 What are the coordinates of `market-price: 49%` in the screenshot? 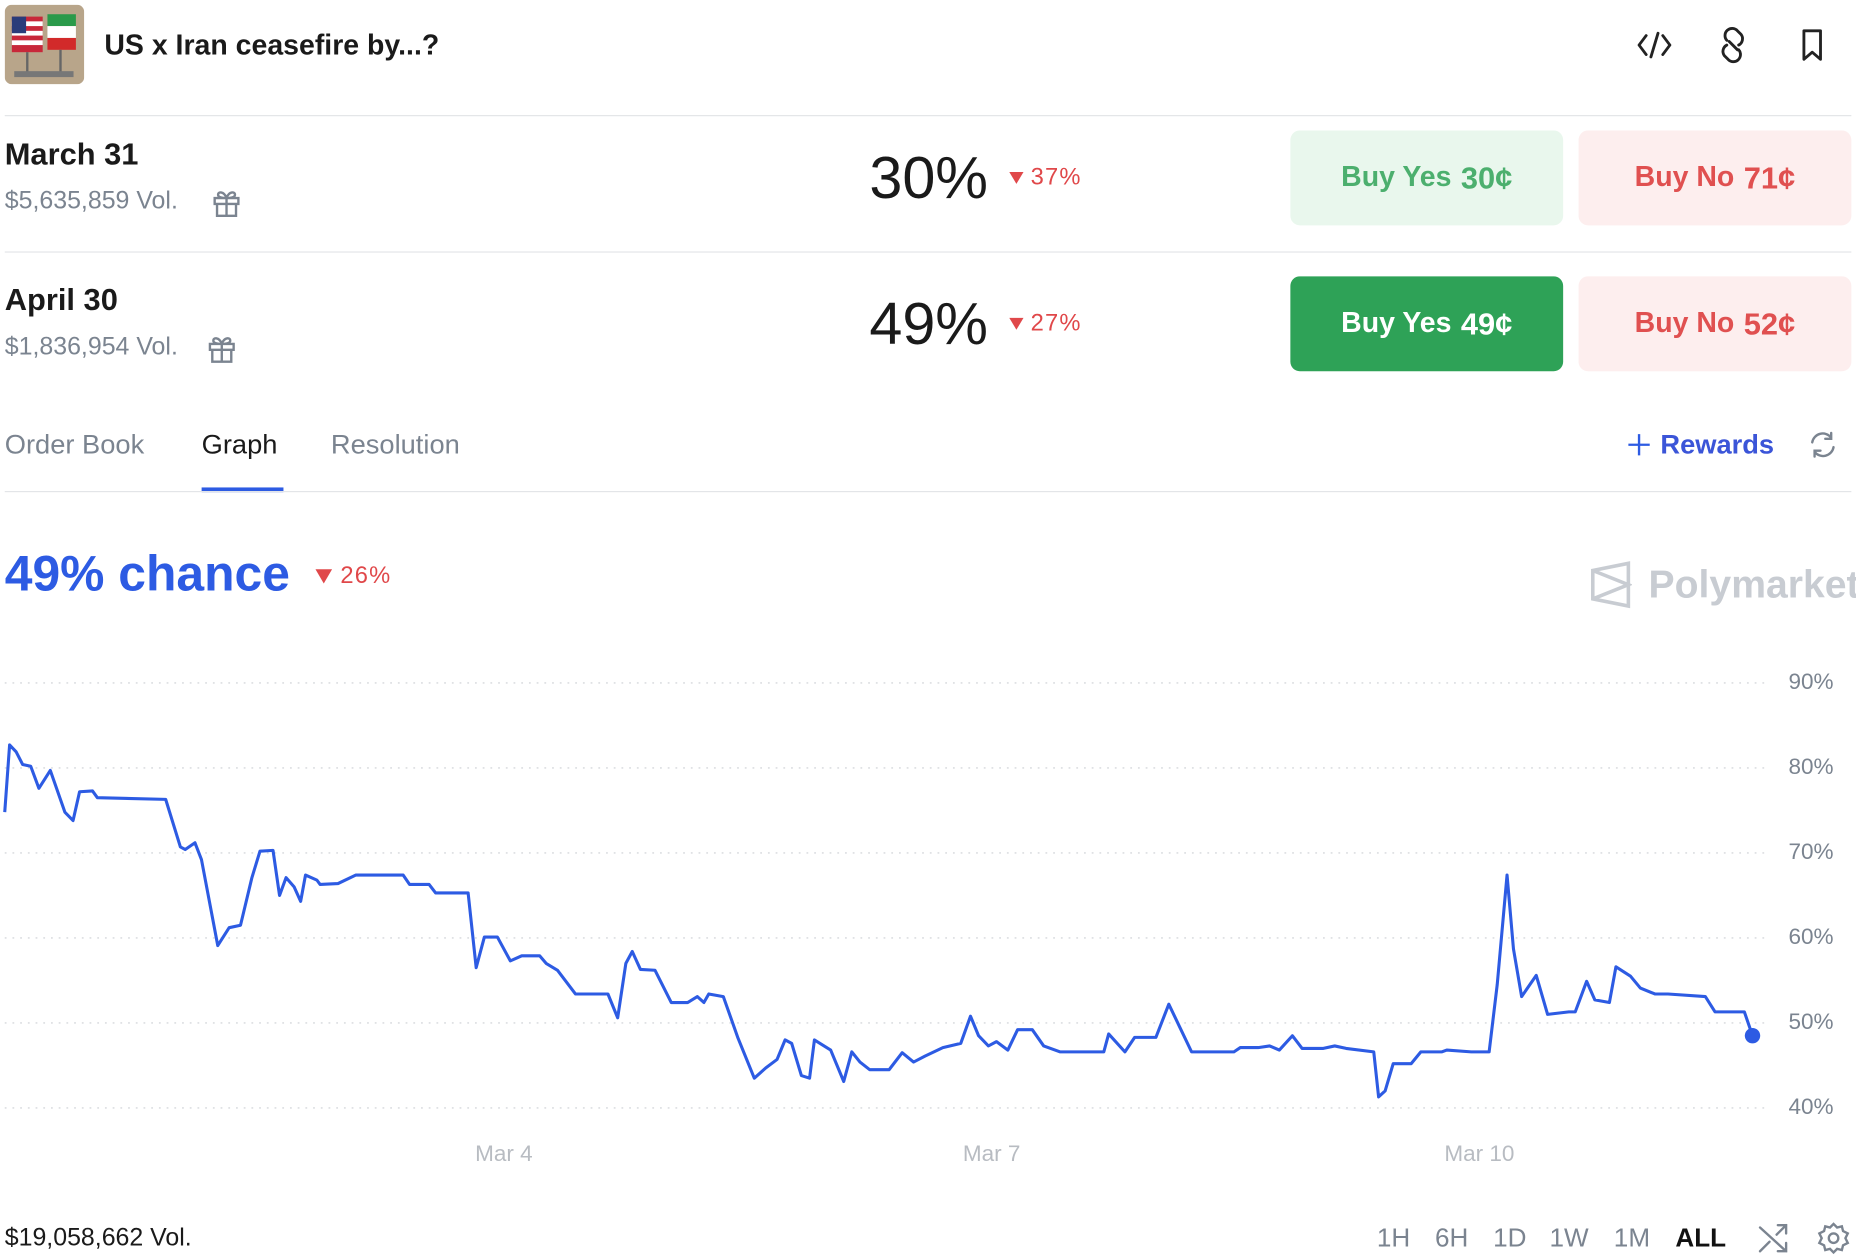 It's located at (929, 323).